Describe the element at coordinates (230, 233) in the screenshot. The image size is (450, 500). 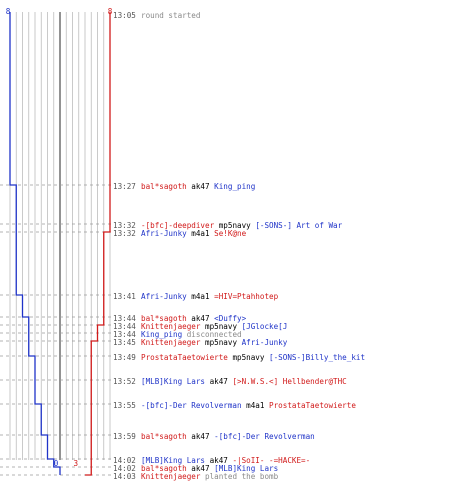
I see `event-red-segment: Se!K@ne` at that location.